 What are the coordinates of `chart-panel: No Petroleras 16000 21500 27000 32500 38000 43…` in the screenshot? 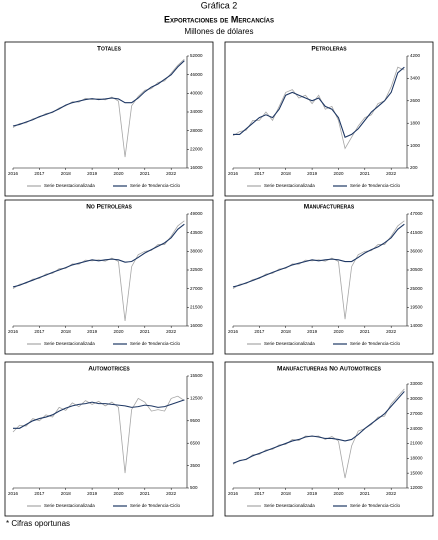 It's located at (109, 277).